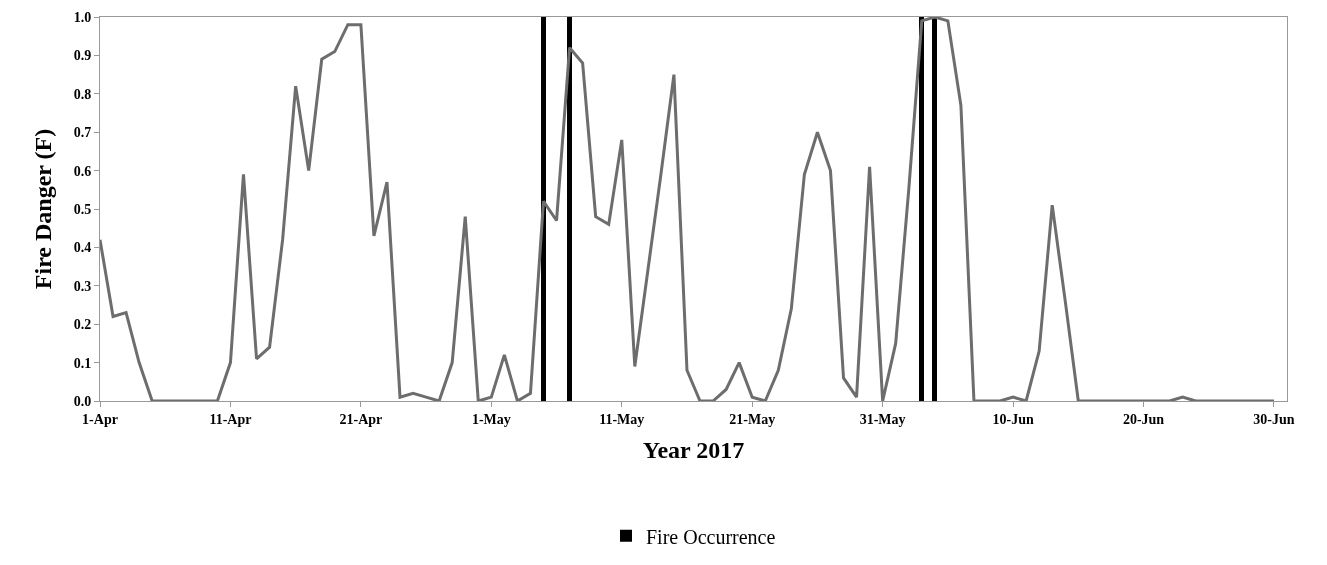 The width and height of the screenshot is (1327, 565). What do you see at coordinates (100, 419) in the screenshot?
I see `x-tick-label: 1-Apr` at bounding box center [100, 419].